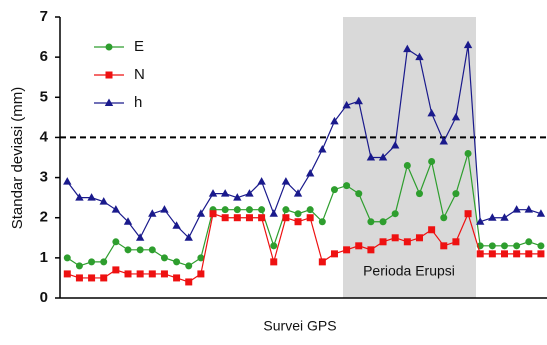 This screenshot has width=547, height=345. Describe the element at coordinates (44, 96) in the screenshot. I see `y-tick-label: 5` at that location.